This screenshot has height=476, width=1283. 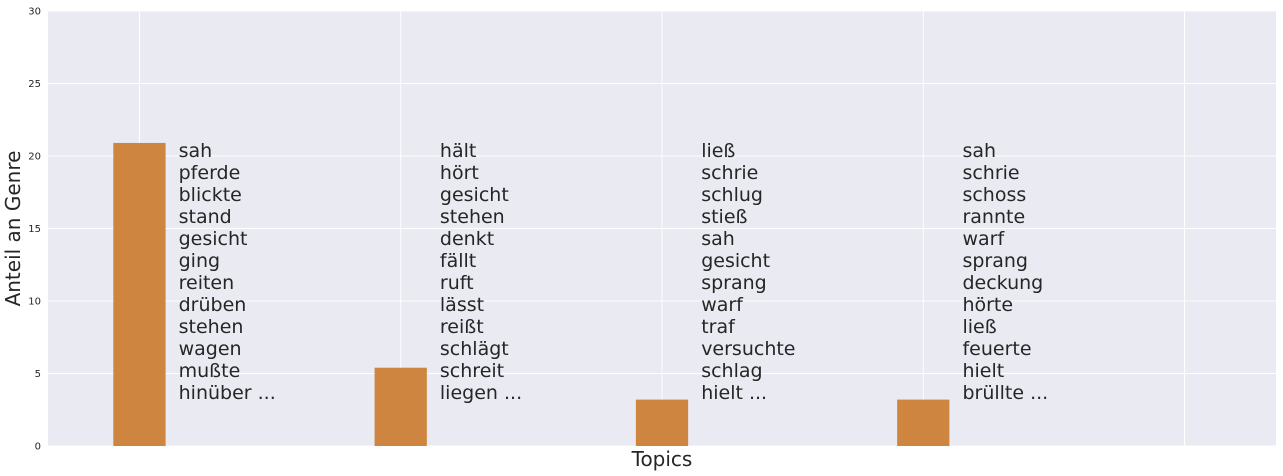 What do you see at coordinates (467, 239) in the screenshot?
I see `topic-word: denkt` at bounding box center [467, 239].